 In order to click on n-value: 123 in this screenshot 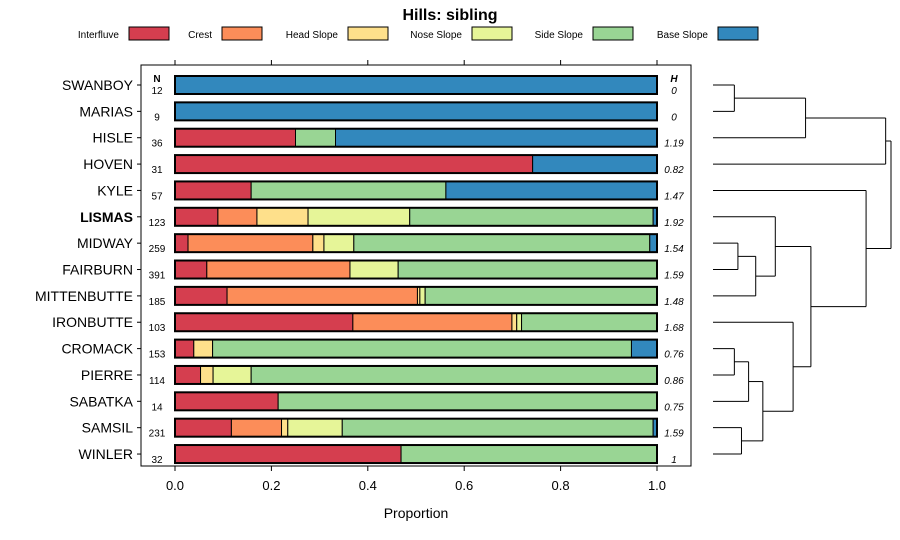, I will do `click(157, 223)`.